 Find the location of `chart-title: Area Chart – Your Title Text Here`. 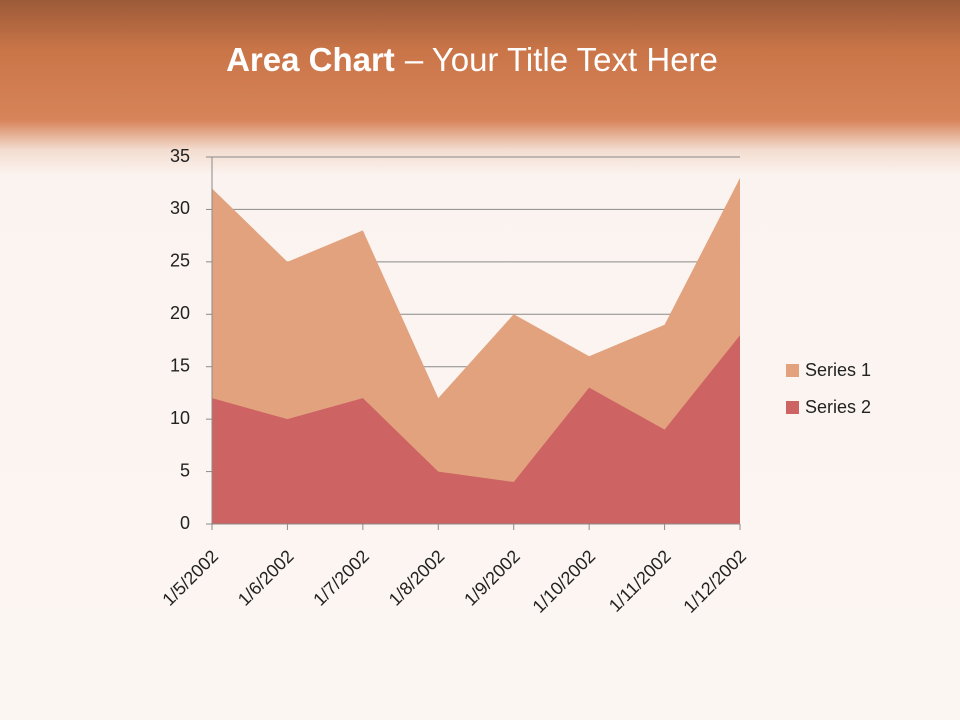

chart-title: Area Chart – Your Title Text Here is located at coordinates (472, 59).